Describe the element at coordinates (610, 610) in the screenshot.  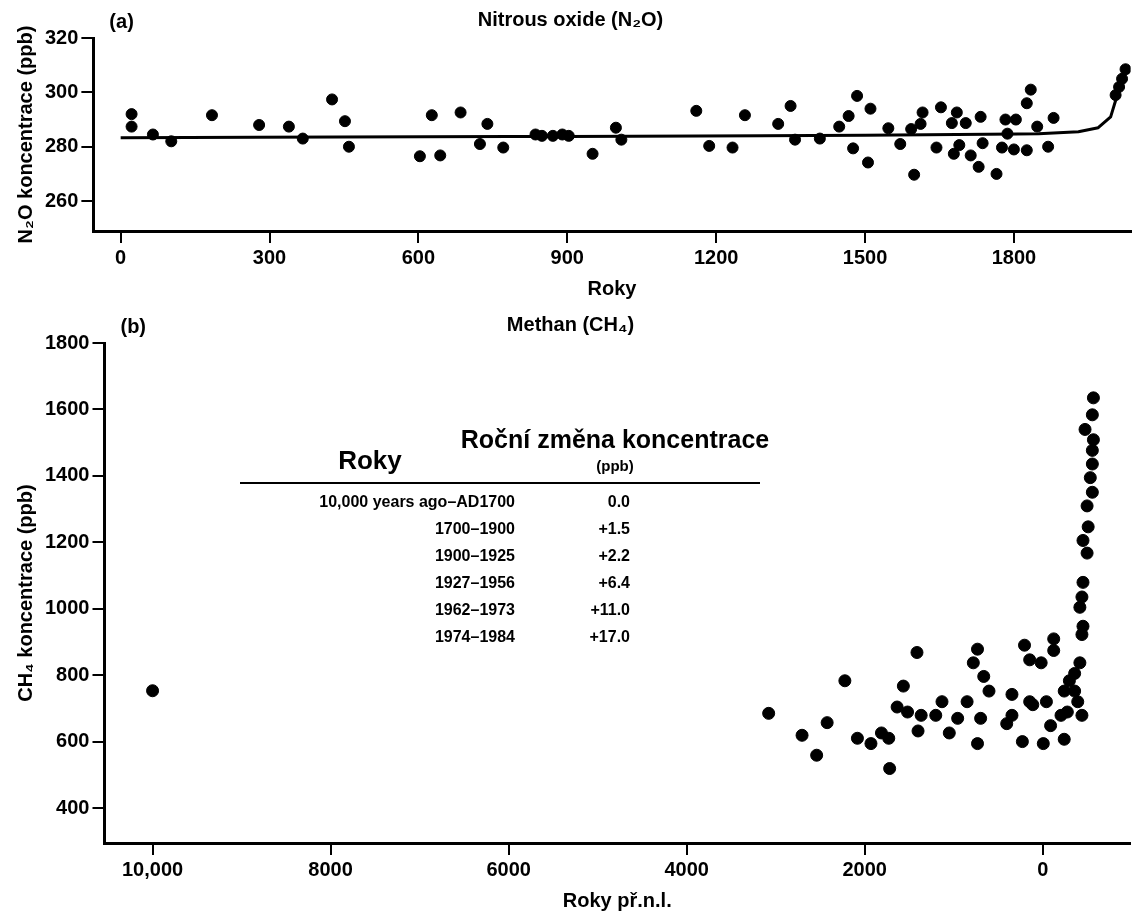
I see `annotation: +11.0` at that location.